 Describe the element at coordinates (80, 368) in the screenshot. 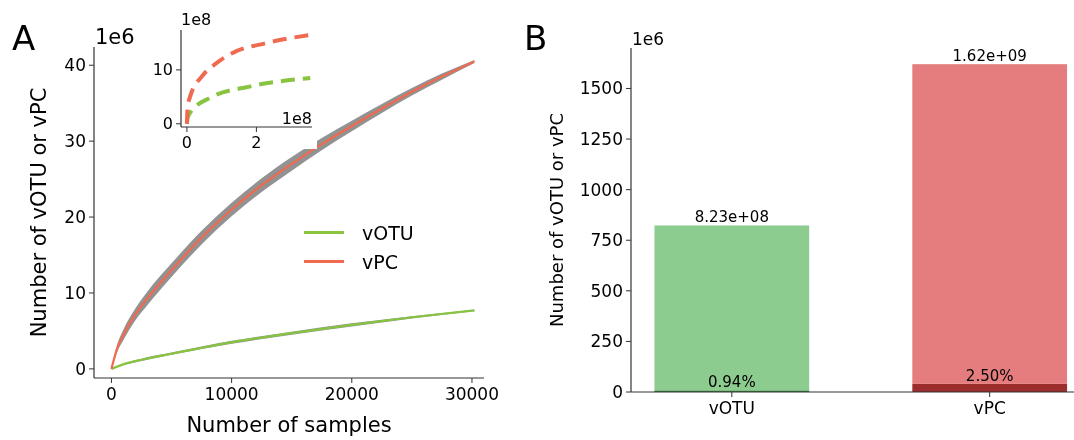

I see `y-tick-label: 0` at that location.